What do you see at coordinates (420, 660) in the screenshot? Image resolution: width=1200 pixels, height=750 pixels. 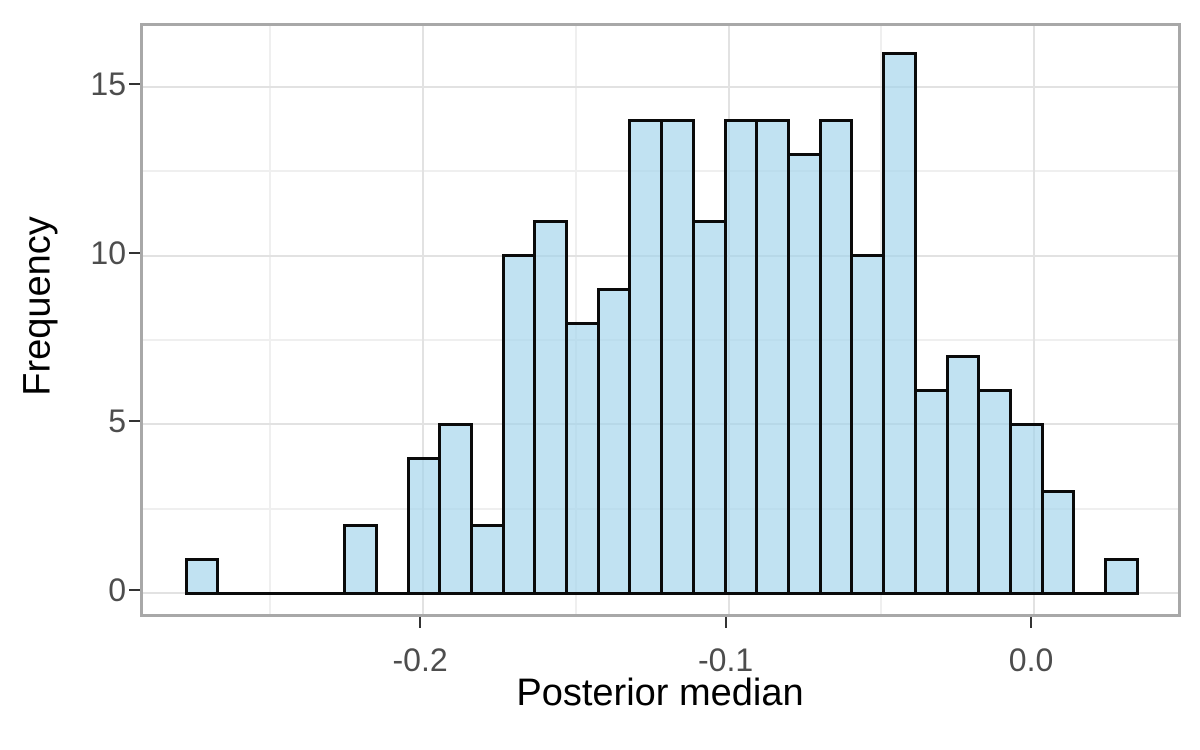 I see `x-tick-label: -0.2` at bounding box center [420, 660].